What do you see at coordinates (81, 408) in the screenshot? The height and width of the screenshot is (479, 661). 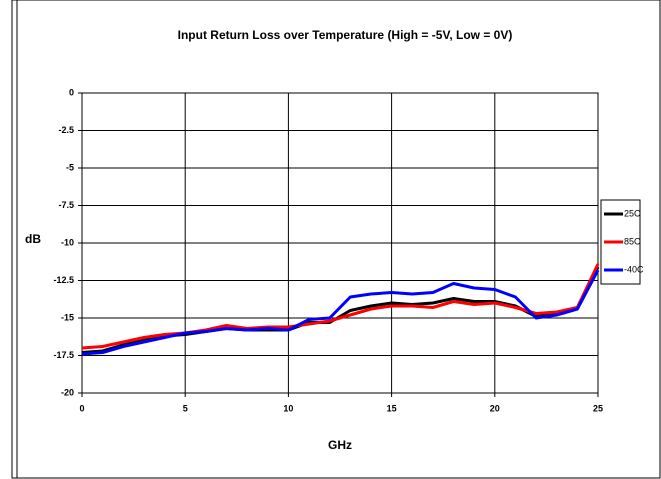 I see `x-tick-label: 0` at bounding box center [81, 408].